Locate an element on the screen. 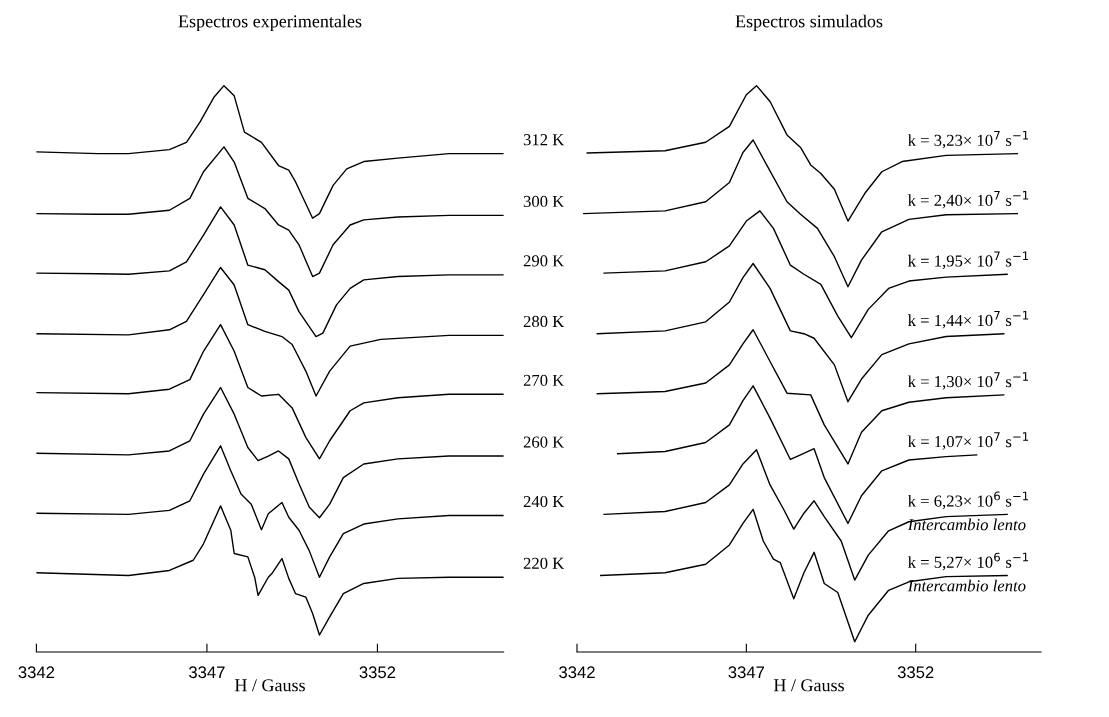  series-label: 290 K is located at coordinates (544, 261).